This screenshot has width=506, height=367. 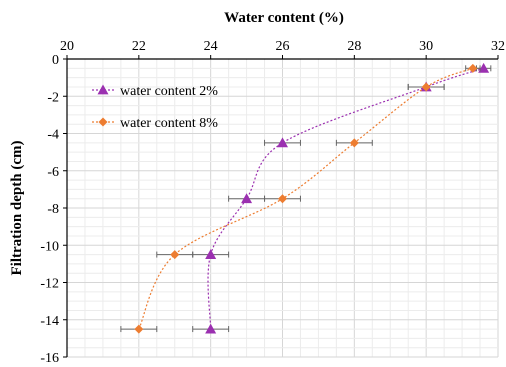 What do you see at coordinates (155, 107) in the screenshot?
I see `legend: water content 2% water content 8%` at bounding box center [155, 107].